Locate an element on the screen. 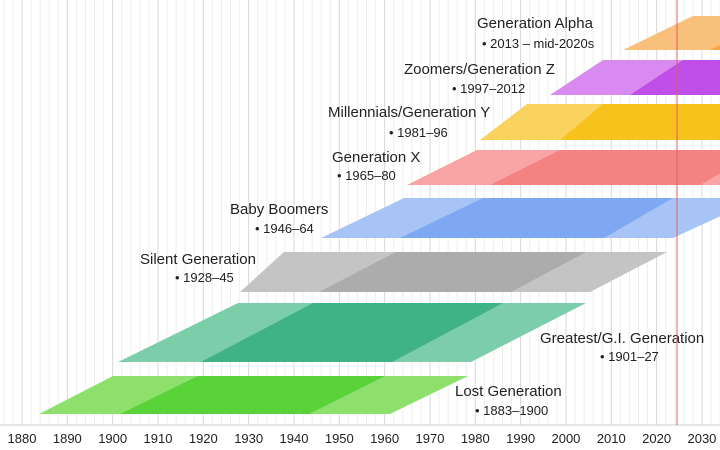  band-outer is located at coordinates (671, 33).